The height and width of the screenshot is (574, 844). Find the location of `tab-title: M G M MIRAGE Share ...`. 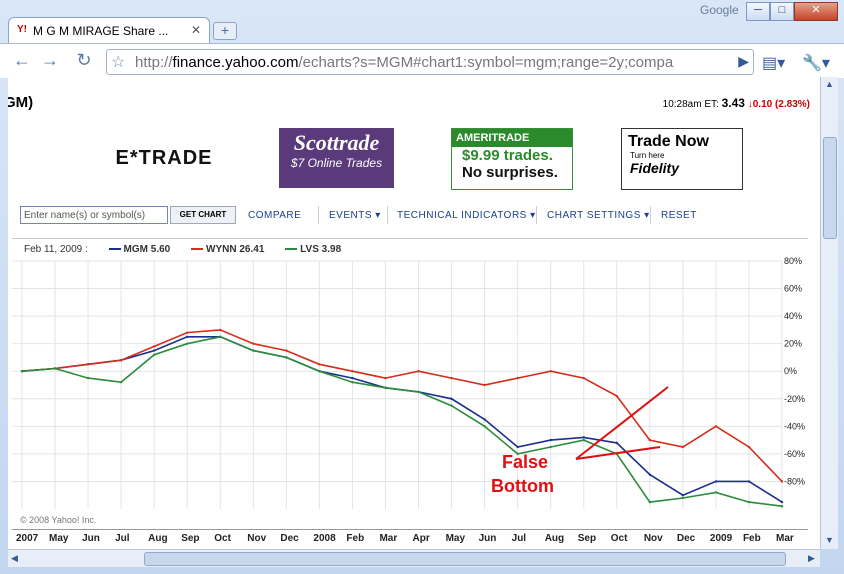

tab-title: M G M MIRAGE Share ... is located at coordinates (101, 31).